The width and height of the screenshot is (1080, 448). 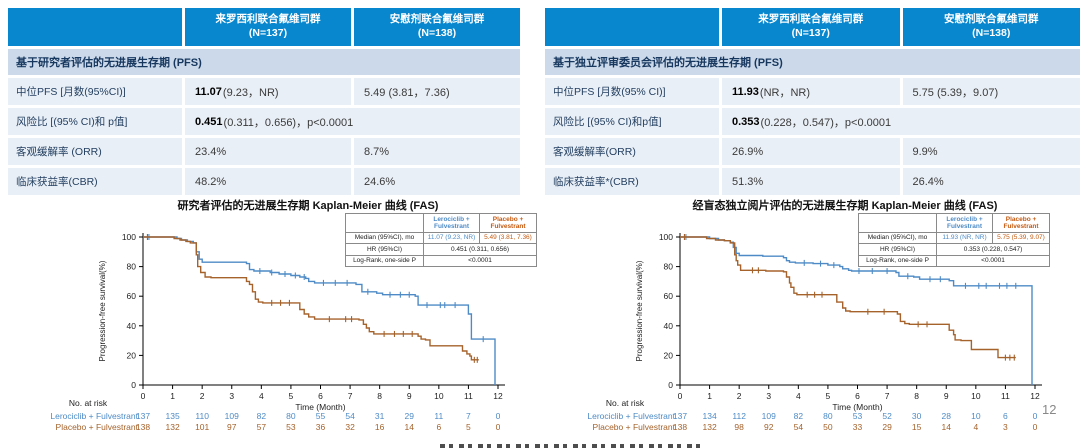 What do you see at coordinates (350, 396) in the screenshot?
I see `x-tick-label: 7` at bounding box center [350, 396].